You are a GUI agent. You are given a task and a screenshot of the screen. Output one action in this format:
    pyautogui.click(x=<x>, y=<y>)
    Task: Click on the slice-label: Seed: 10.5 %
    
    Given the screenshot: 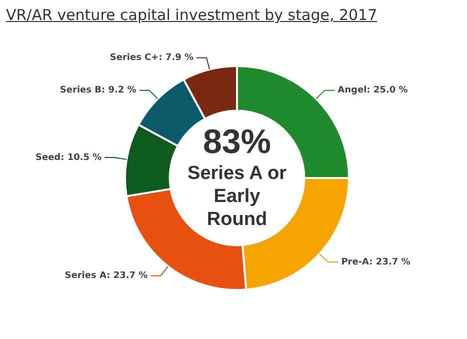 What is the action you would take?
    pyautogui.click(x=68, y=157)
    